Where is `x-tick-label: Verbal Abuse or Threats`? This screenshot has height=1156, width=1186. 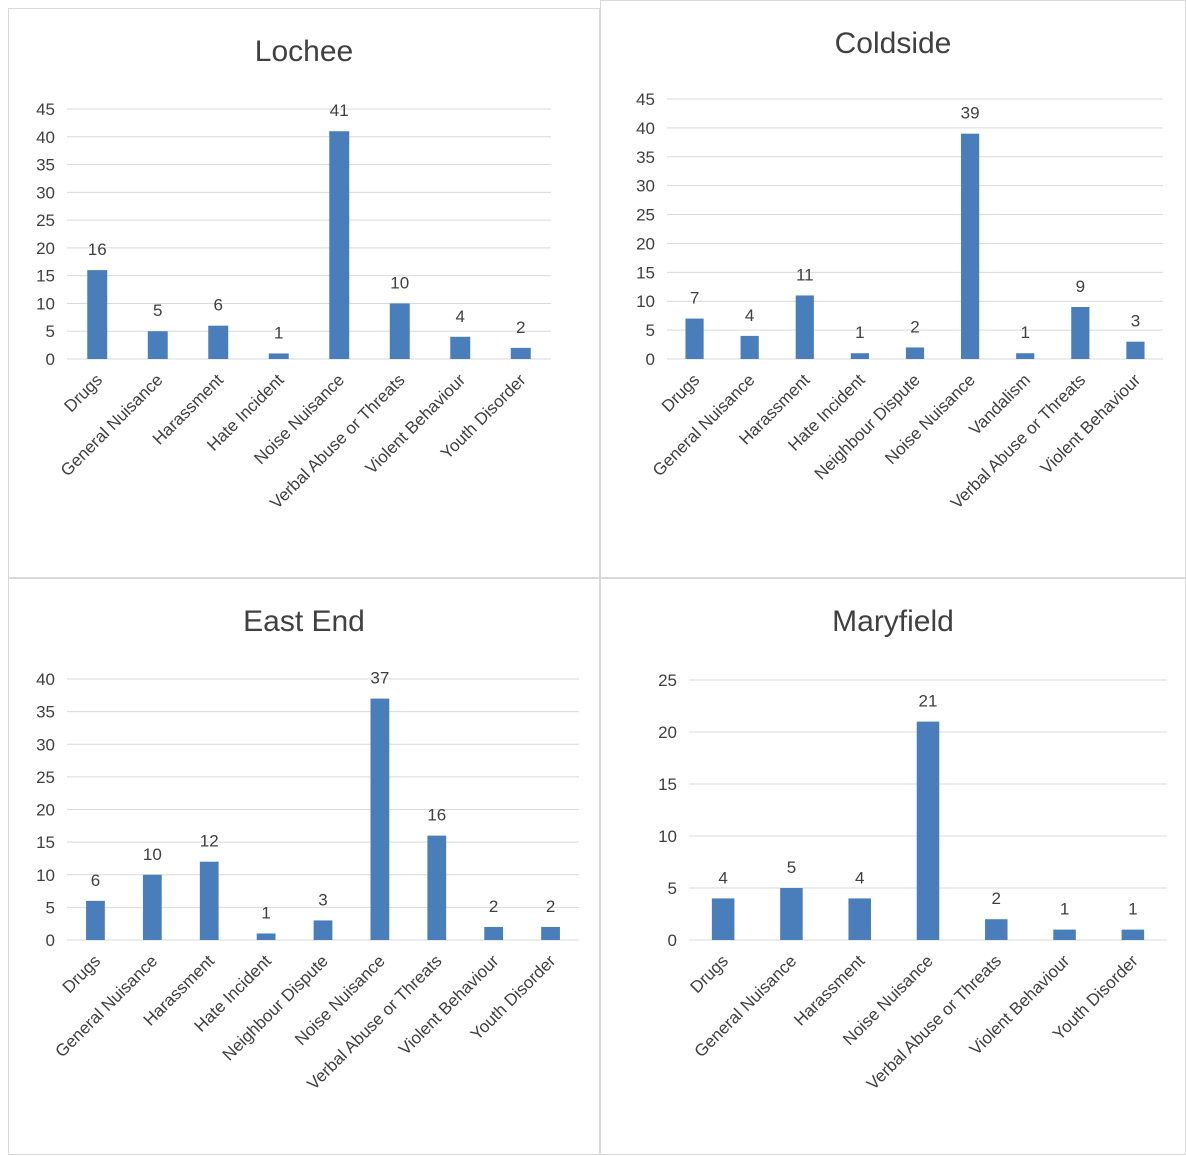
x-tick-label: Verbal Abuse or Threats is located at coordinates (934, 1022).